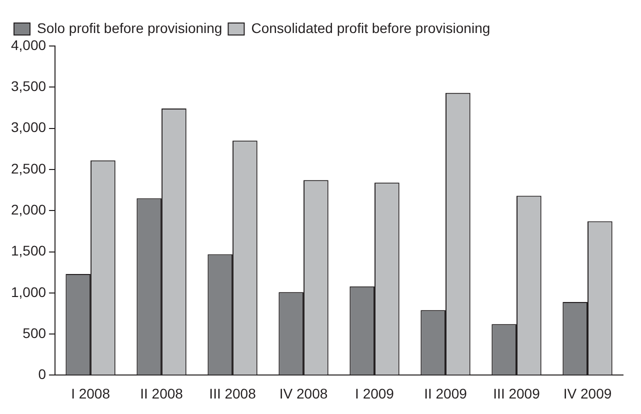 The width and height of the screenshot is (641, 414). I want to click on x-tick-label: III 2009, so click(516, 393).